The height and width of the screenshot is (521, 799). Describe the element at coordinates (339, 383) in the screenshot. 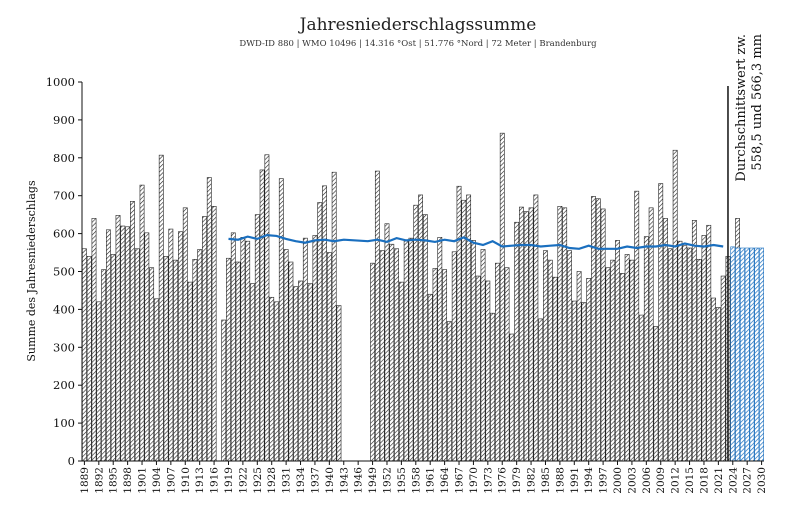

I see `bar-1942` at that location.